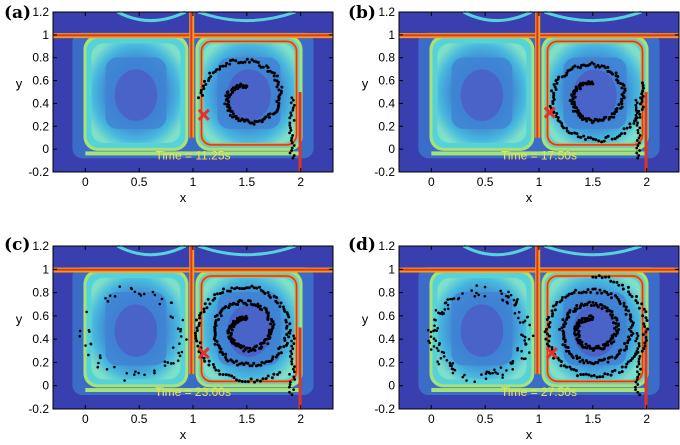  I want to click on time-label: Time = 27.50s, so click(539, 392).